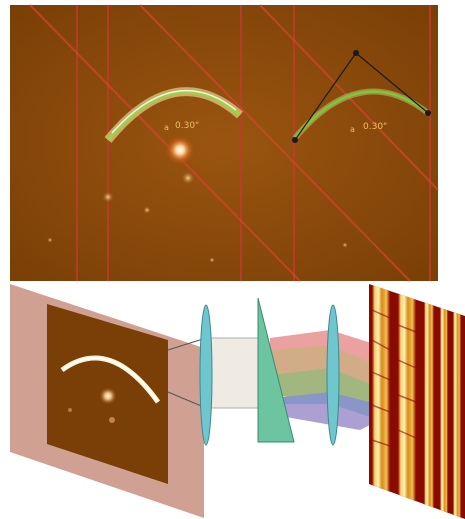  I want to click on left-arc-scale-label: 0.30", so click(187, 126).